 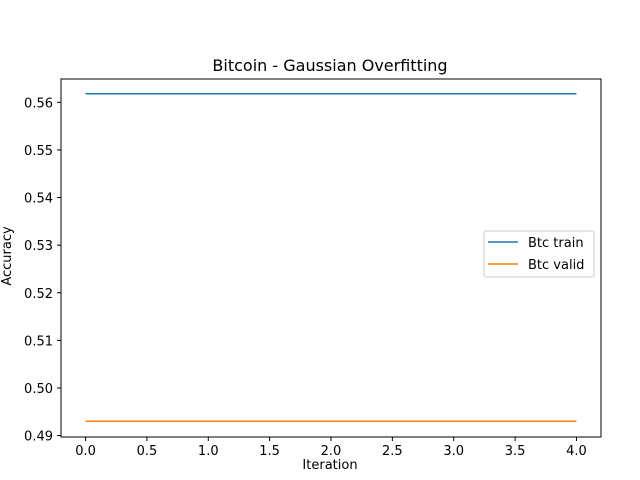 I want to click on y-tick-label: 0.51, so click(x=38, y=341).